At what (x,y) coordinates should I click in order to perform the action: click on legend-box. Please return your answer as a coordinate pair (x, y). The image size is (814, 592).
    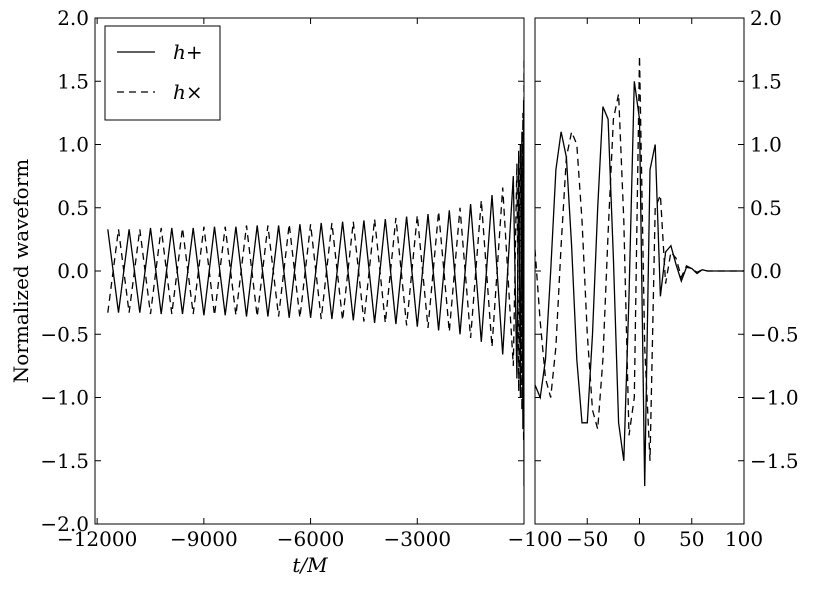
    Looking at the image, I should click on (162, 73).